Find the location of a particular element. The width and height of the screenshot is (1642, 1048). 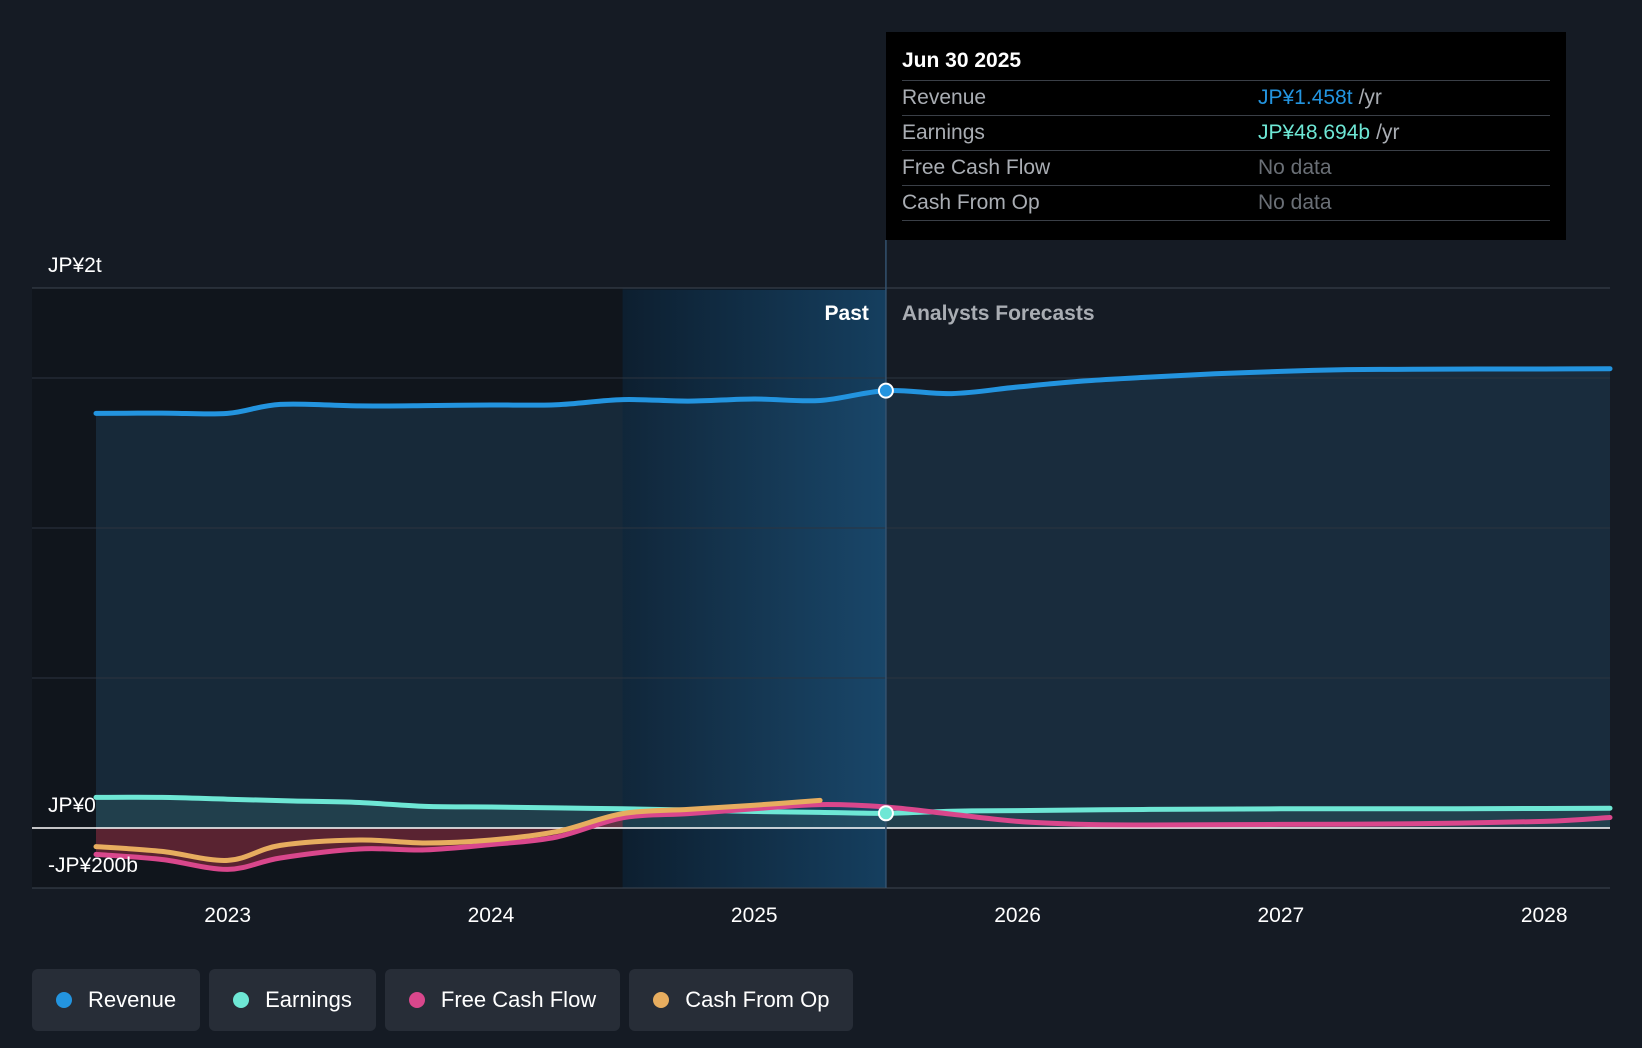

free-cash-flow-line is located at coordinates (853, 837).